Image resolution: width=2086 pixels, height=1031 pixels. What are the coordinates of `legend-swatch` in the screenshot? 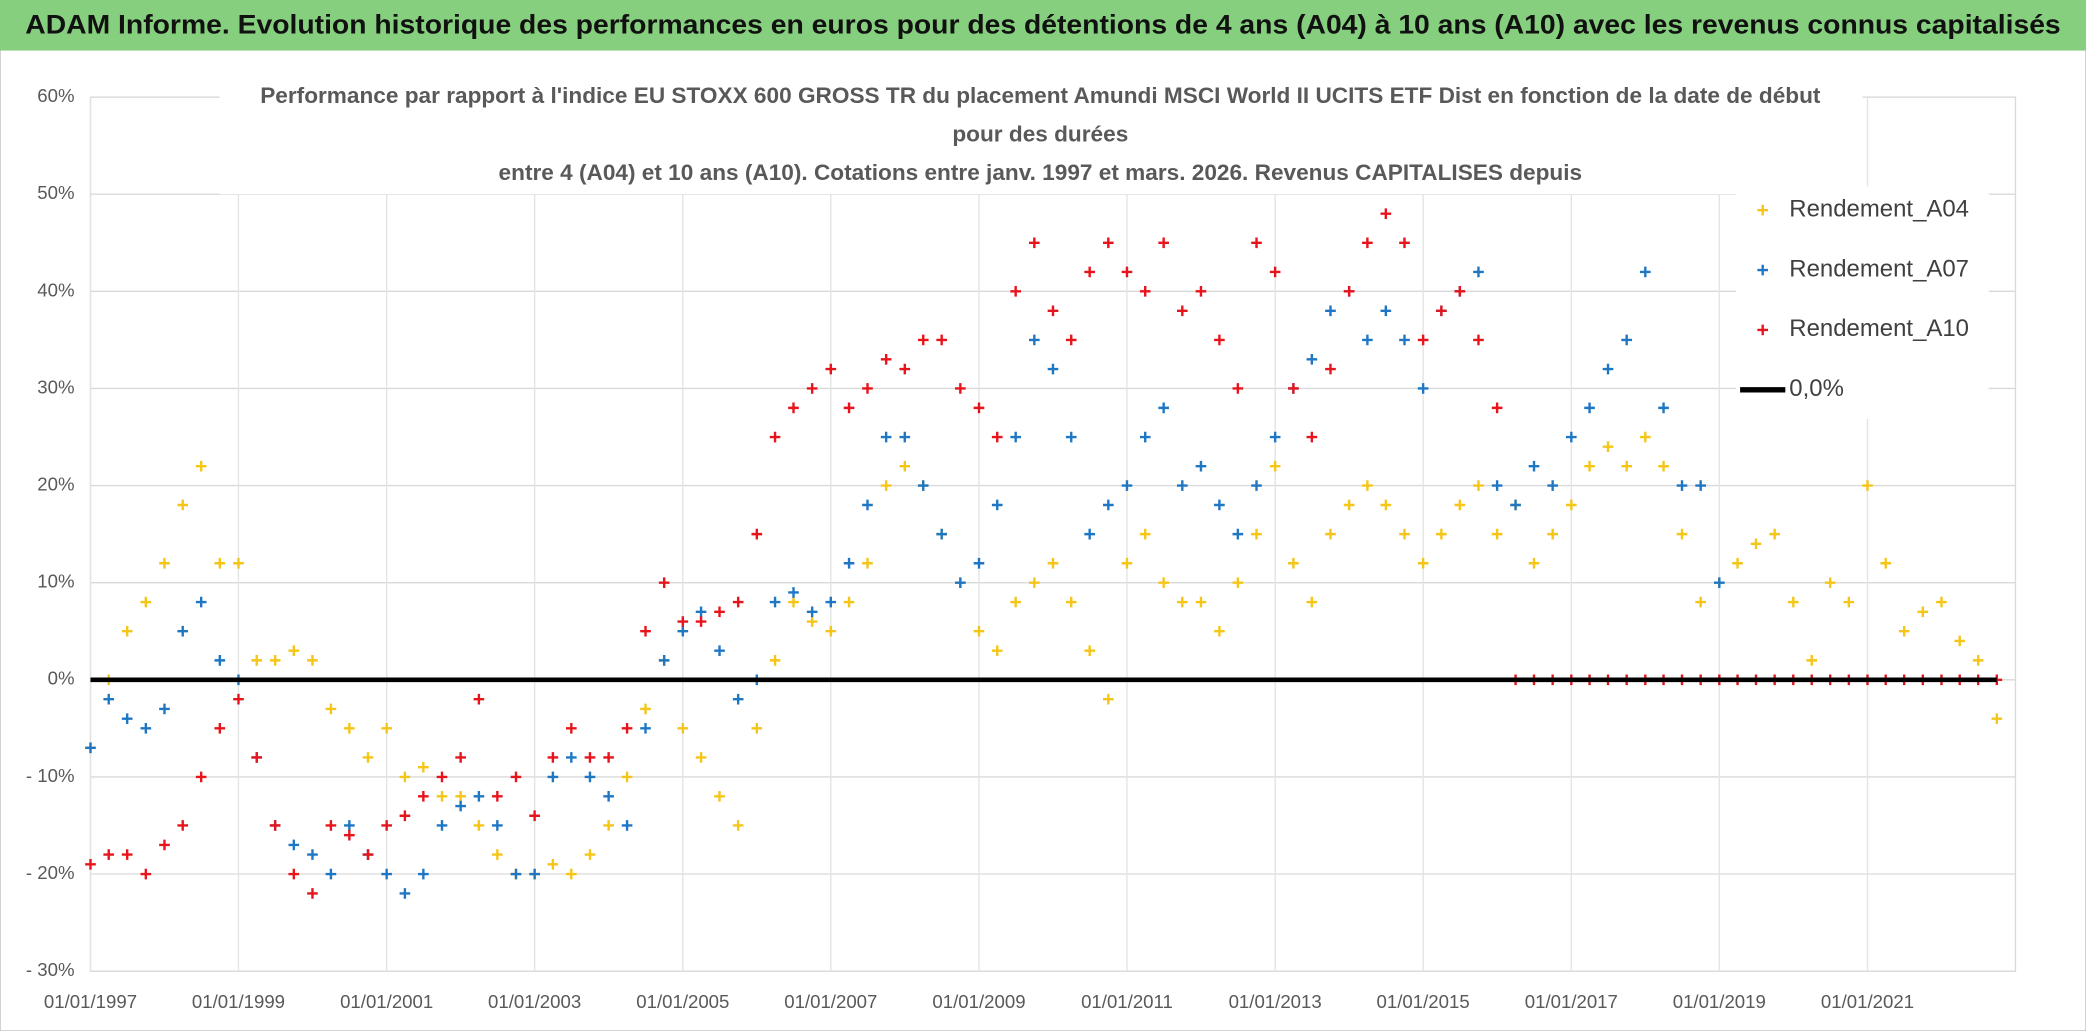 It's located at (1763, 270).